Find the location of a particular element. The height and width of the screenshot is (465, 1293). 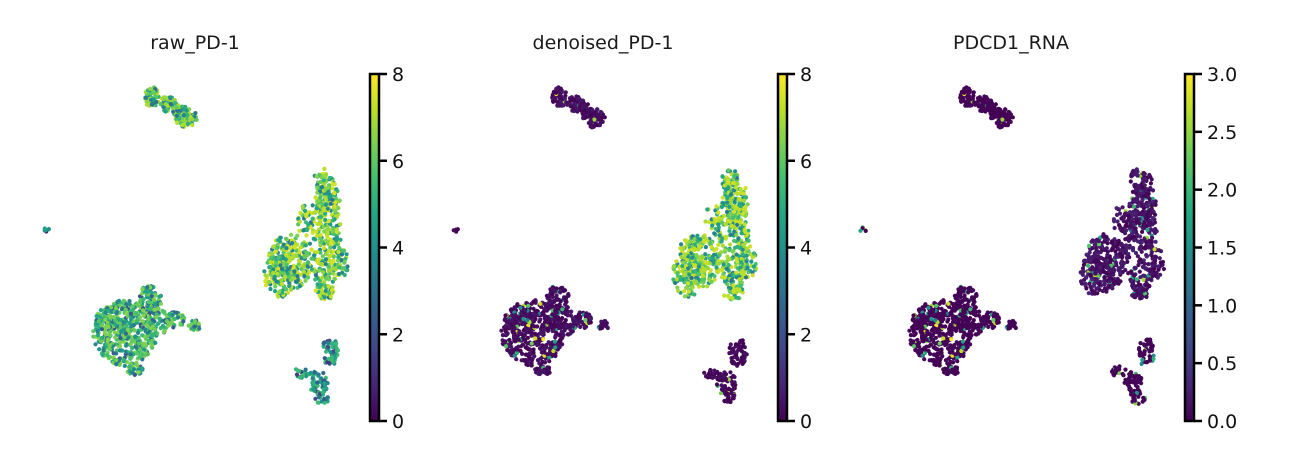

colorbar-tick-label: 4 is located at coordinates (398, 249).